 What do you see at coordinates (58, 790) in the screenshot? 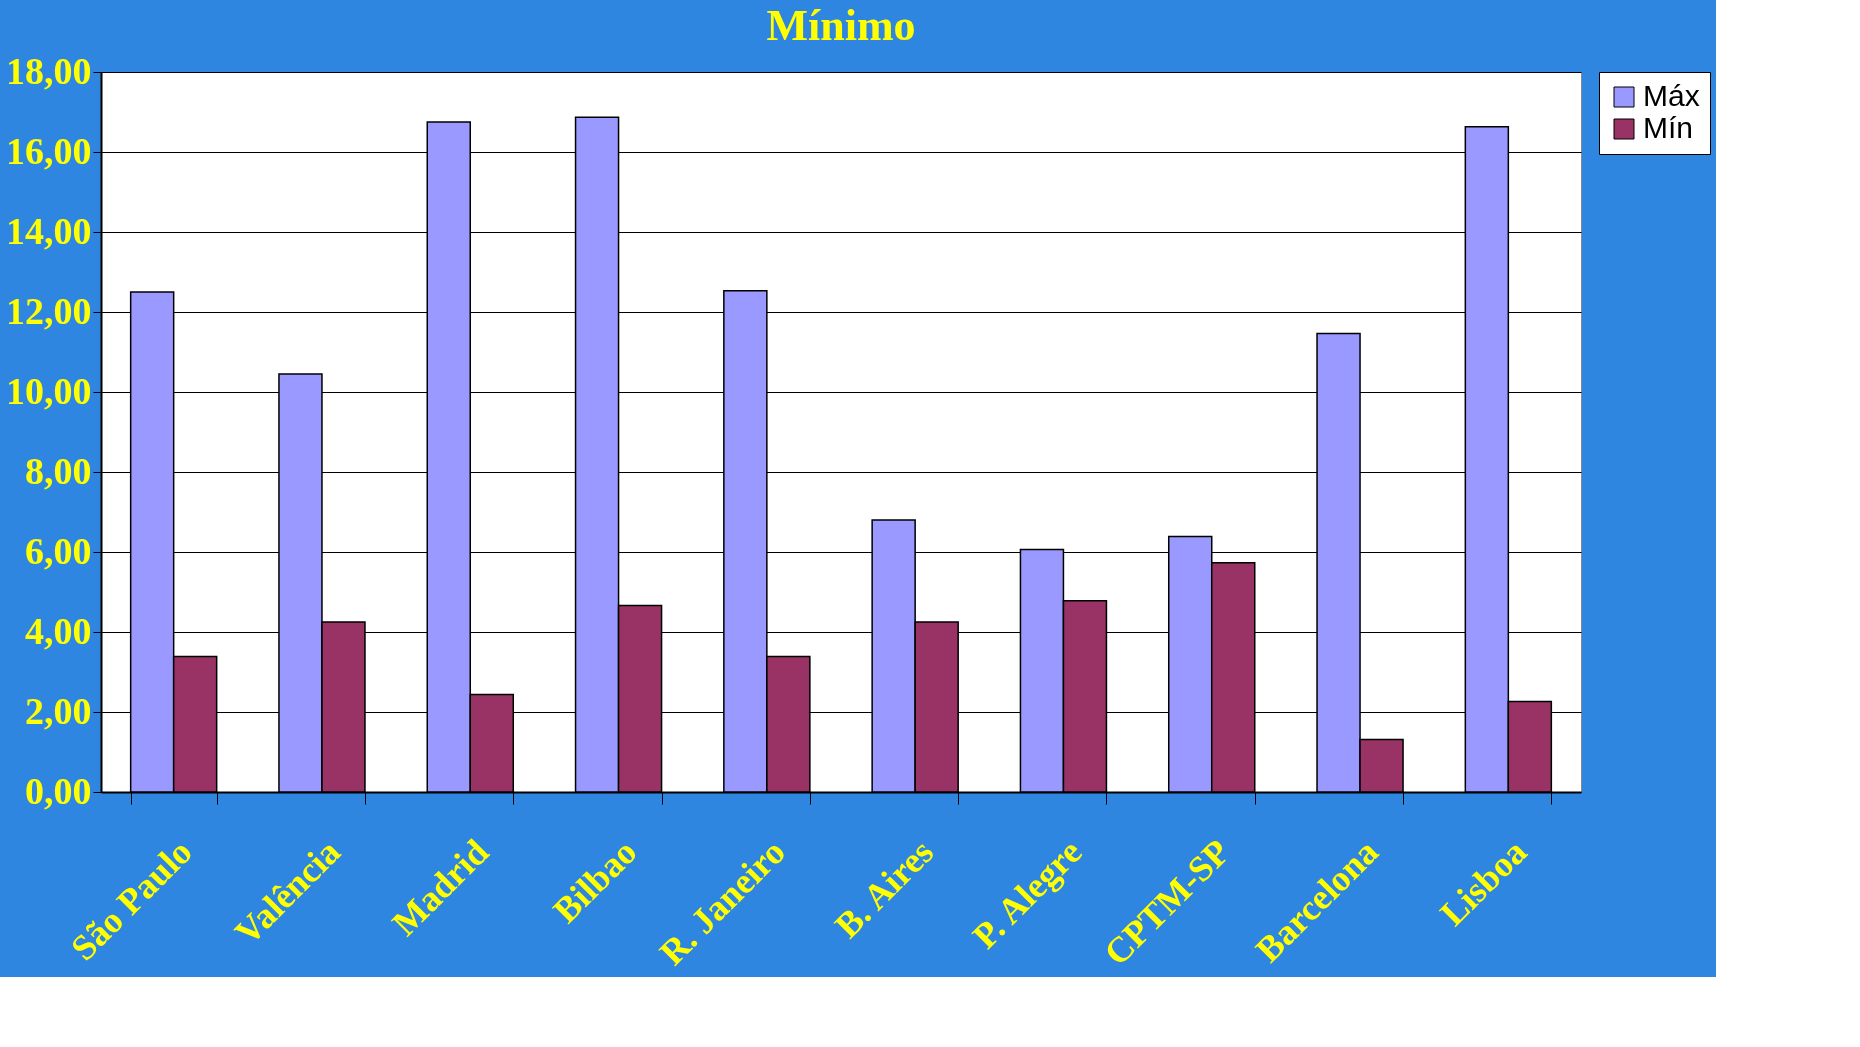
I see `y-tick-label: 0,00` at bounding box center [58, 790].